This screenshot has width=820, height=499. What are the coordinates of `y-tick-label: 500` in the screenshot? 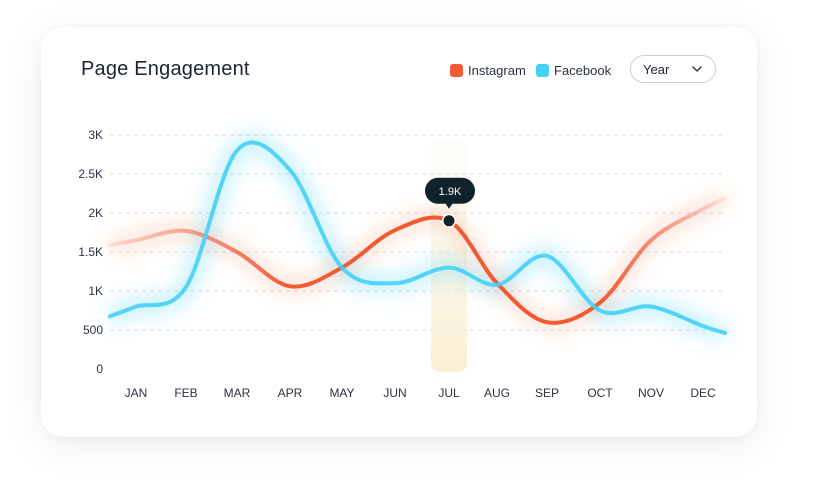 It's located at (93, 330).